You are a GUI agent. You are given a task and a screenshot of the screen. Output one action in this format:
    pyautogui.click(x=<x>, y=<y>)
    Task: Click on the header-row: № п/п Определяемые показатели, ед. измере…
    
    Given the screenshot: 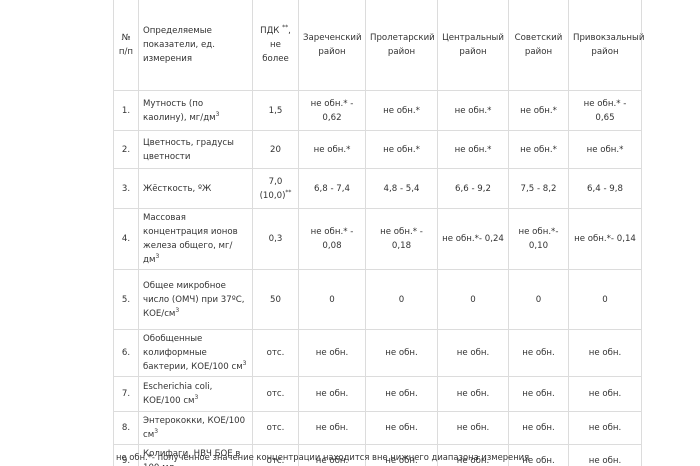 What is the action you would take?
    pyautogui.click(x=378, y=45)
    